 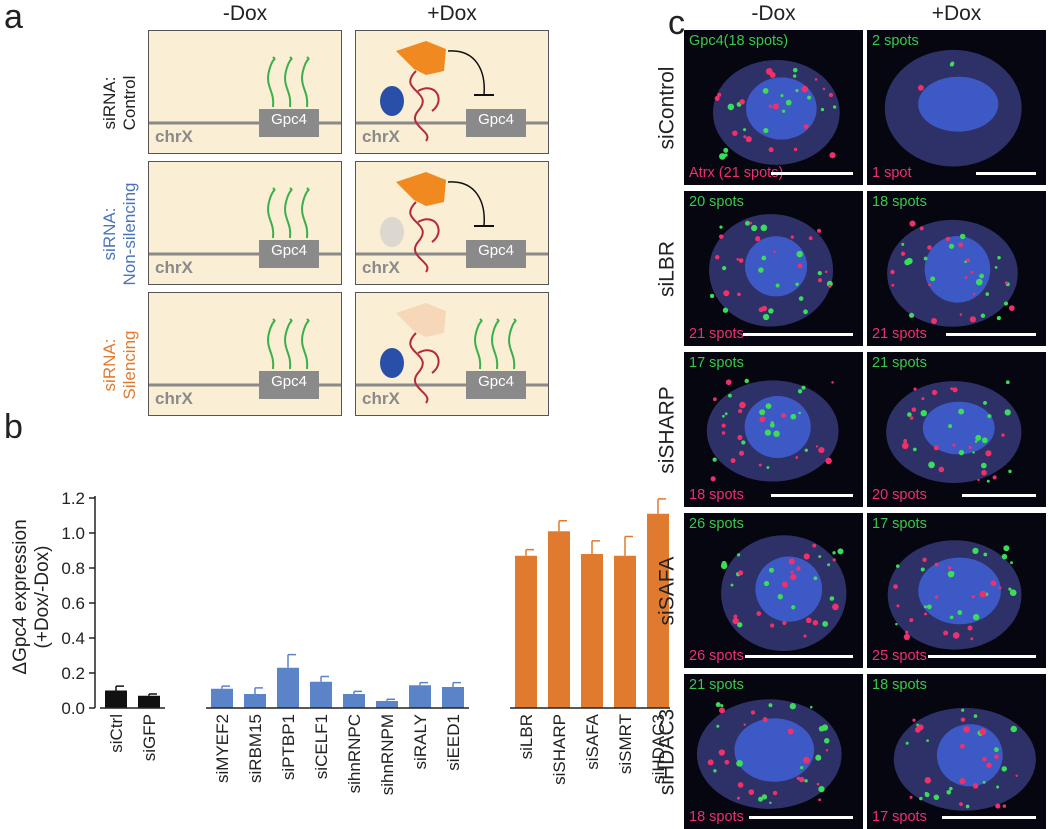 What do you see at coordinates (895, 41) in the screenshot?
I see `gpc4-spot-count: 2 spots` at bounding box center [895, 41].